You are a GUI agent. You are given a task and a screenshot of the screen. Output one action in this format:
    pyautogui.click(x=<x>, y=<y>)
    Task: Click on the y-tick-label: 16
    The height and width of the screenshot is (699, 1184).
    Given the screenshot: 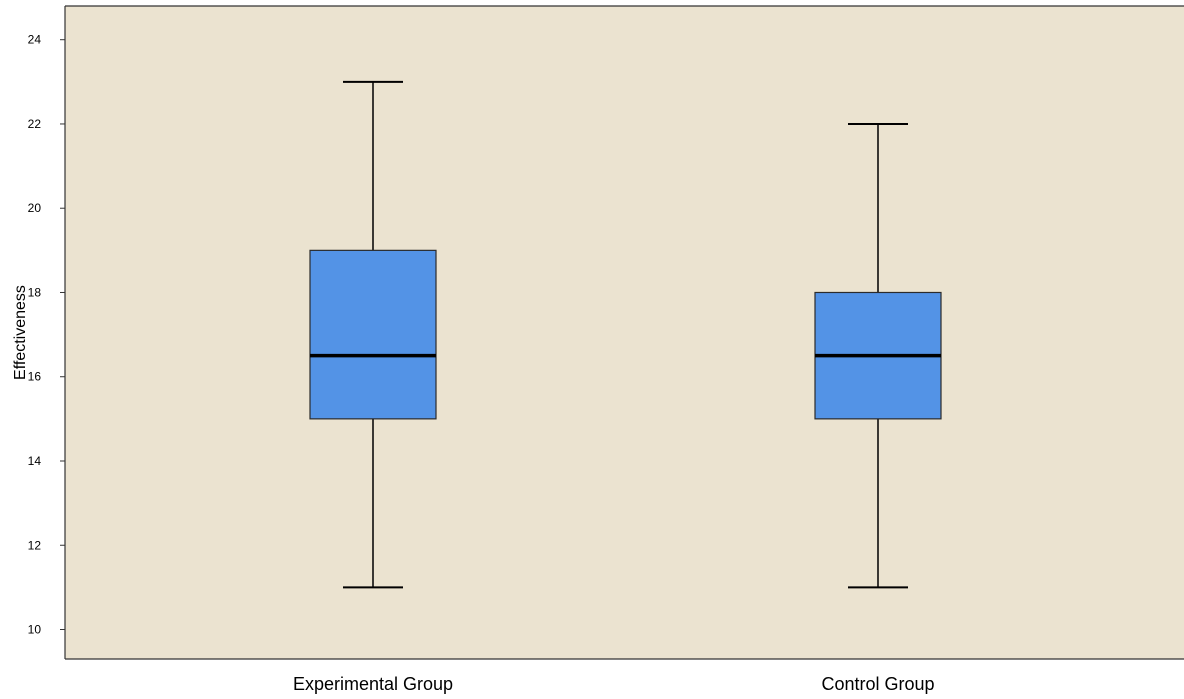 What is the action you would take?
    pyautogui.click(x=35, y=377)
    